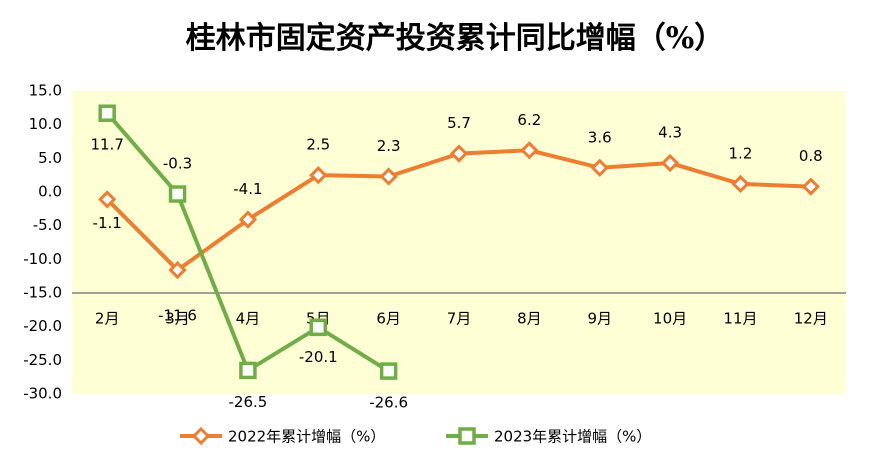  Describe the element at coordinates (811, 156) in the screenshot. I see `data-label: 0.8` at that location.